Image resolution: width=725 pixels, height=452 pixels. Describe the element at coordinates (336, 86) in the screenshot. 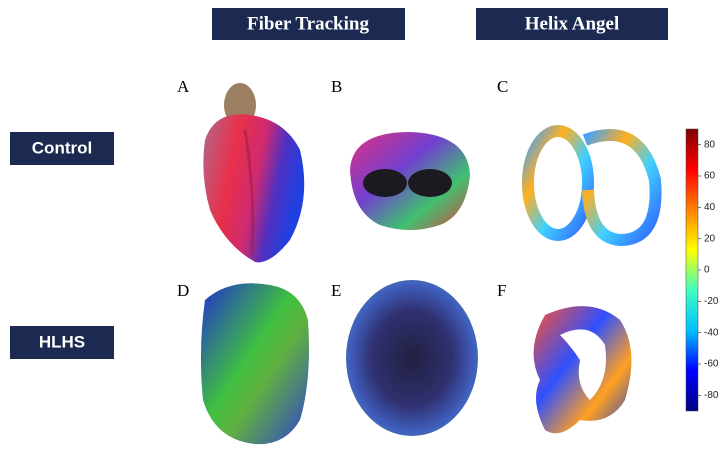

I see `panel-label: B` at that location.